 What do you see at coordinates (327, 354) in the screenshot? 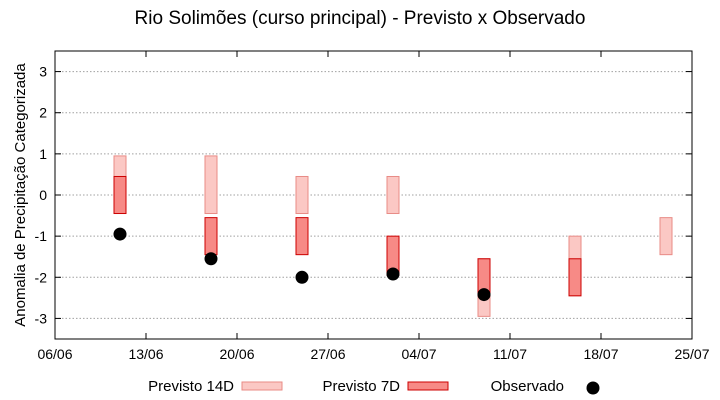
I see `x-tick-label: 27/06` at bounding box center [327, 354].